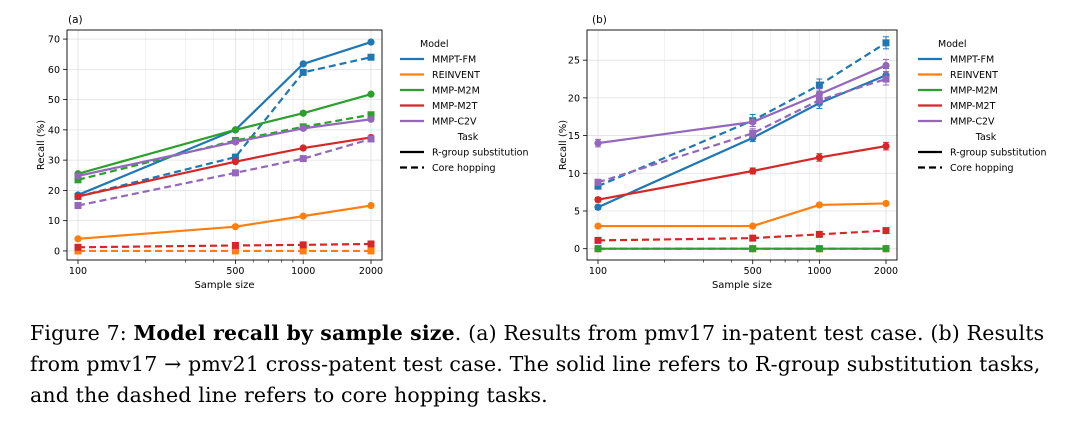  I want to click on panel-label: (a), so click(75, 20).